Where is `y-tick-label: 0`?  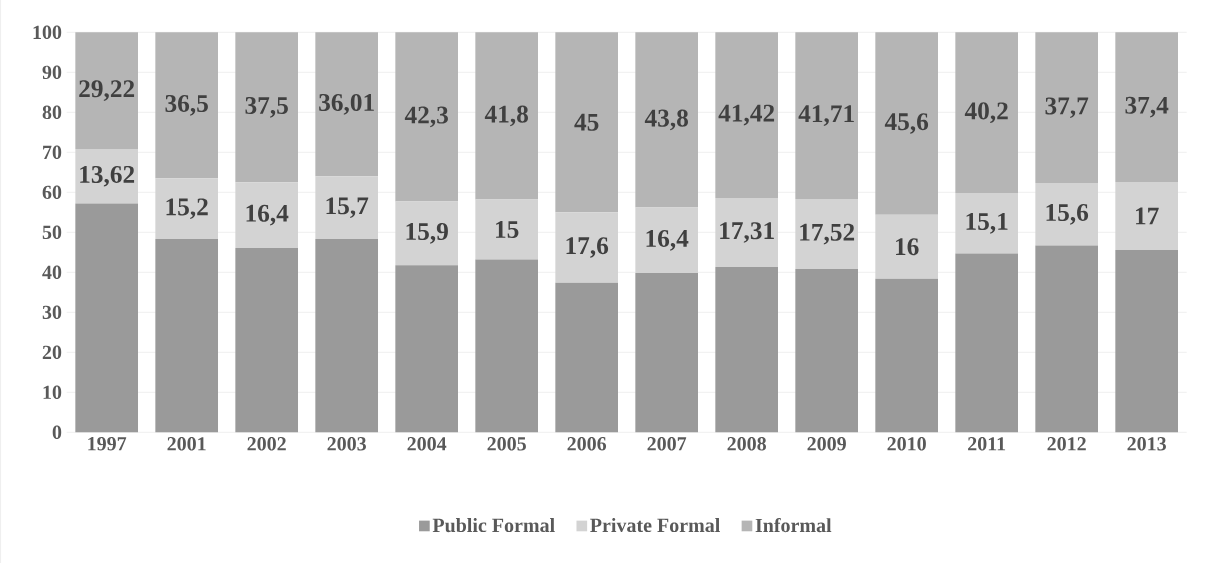 y-tick-label: 0 is located at coordinates (57, 432).